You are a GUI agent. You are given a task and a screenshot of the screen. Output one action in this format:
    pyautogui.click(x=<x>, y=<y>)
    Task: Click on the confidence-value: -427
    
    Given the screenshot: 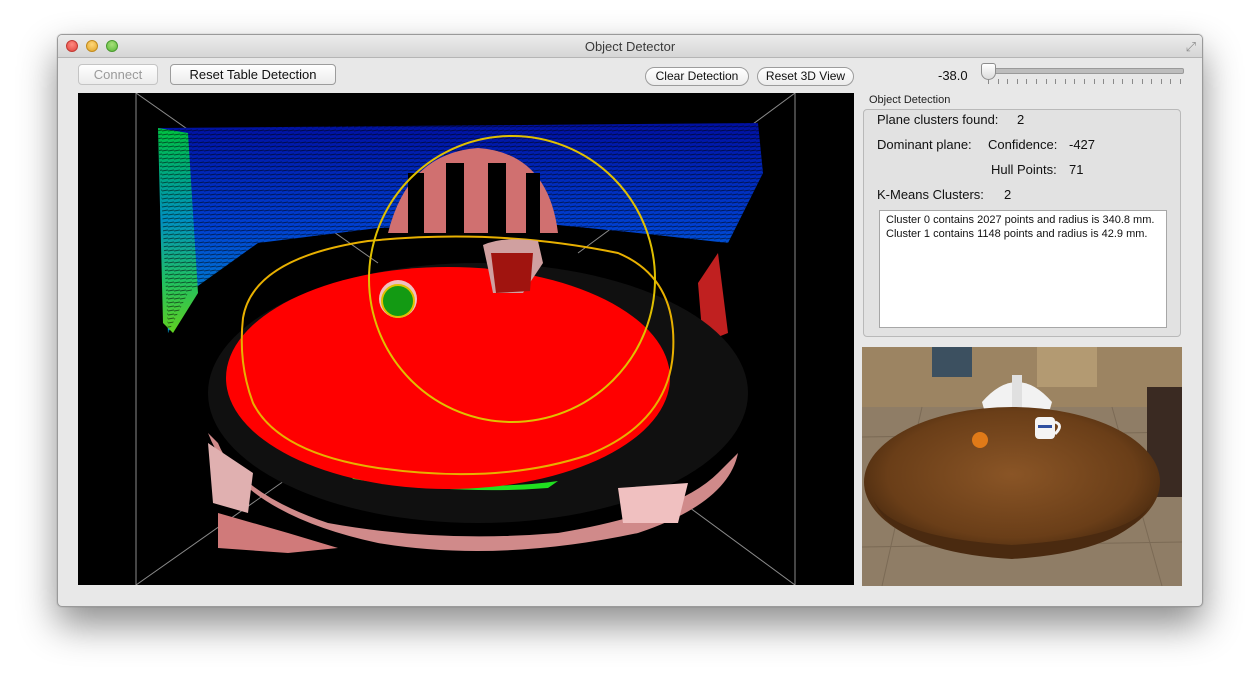 What is the action you would take?
    pyautogui.click(x=1082, y=144)
    